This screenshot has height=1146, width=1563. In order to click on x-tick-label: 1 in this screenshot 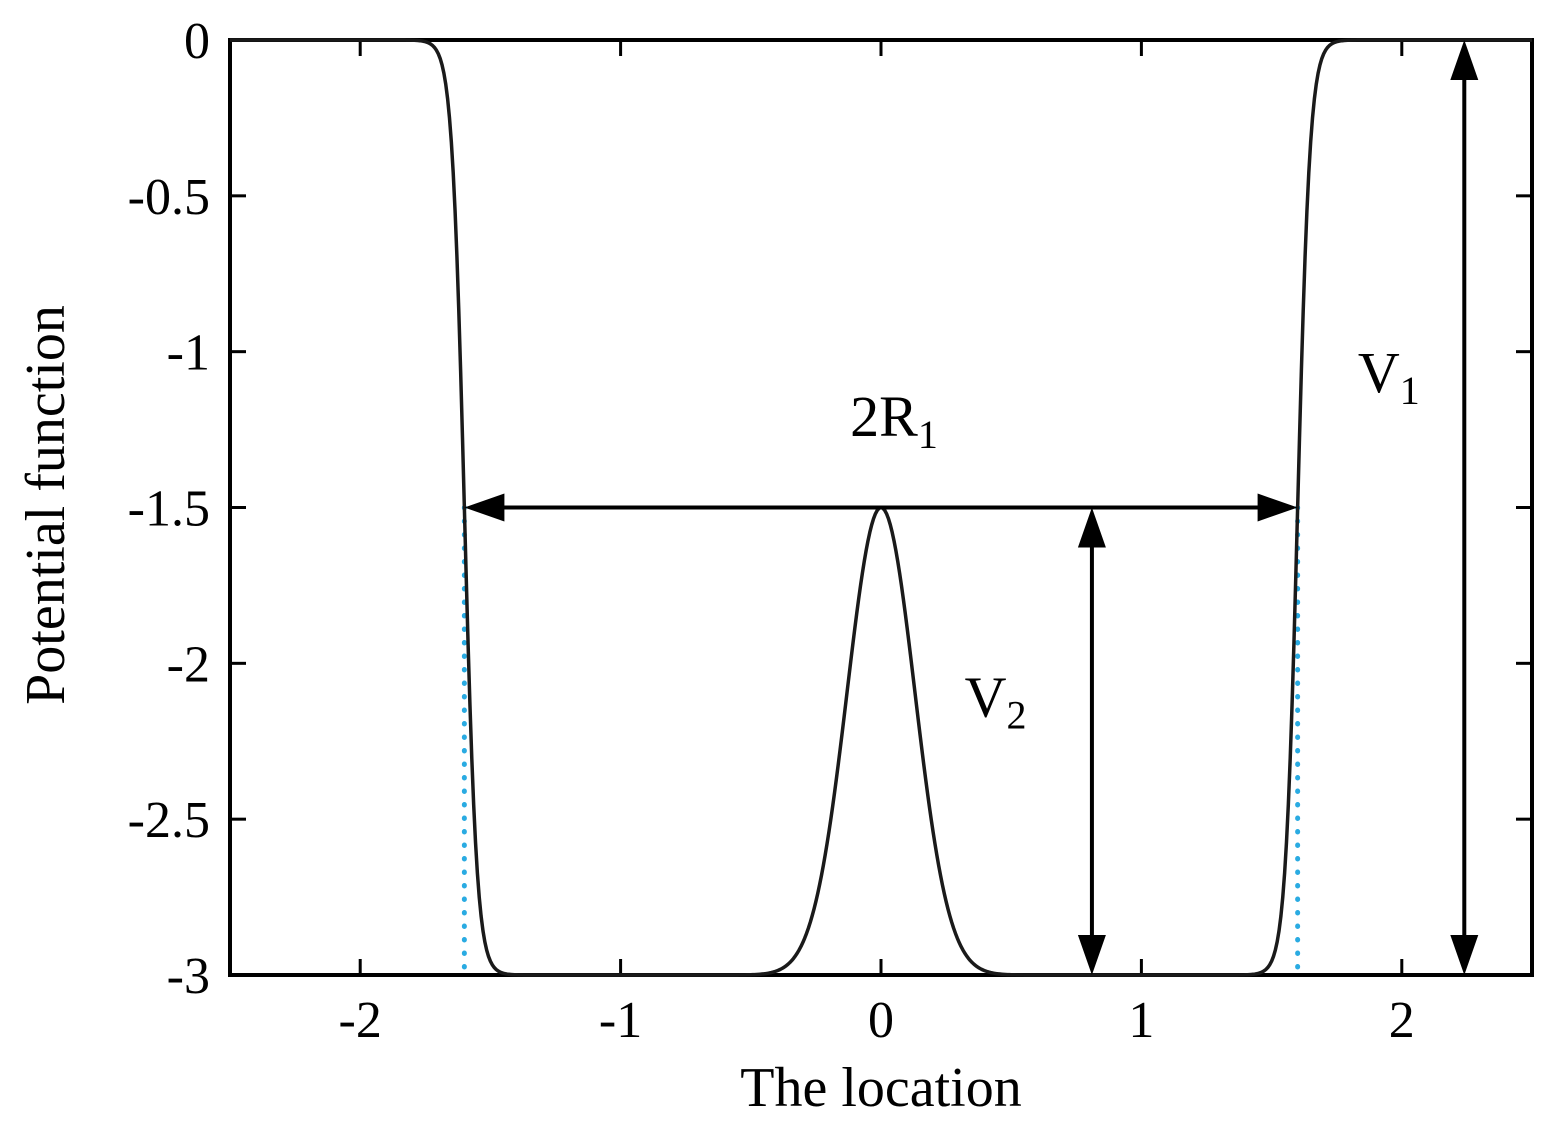, I will do `click(1141, 1020)`.